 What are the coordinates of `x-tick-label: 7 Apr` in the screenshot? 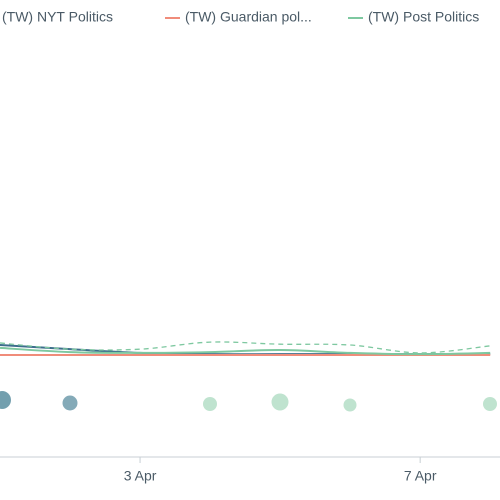 It's located at (420, 476).